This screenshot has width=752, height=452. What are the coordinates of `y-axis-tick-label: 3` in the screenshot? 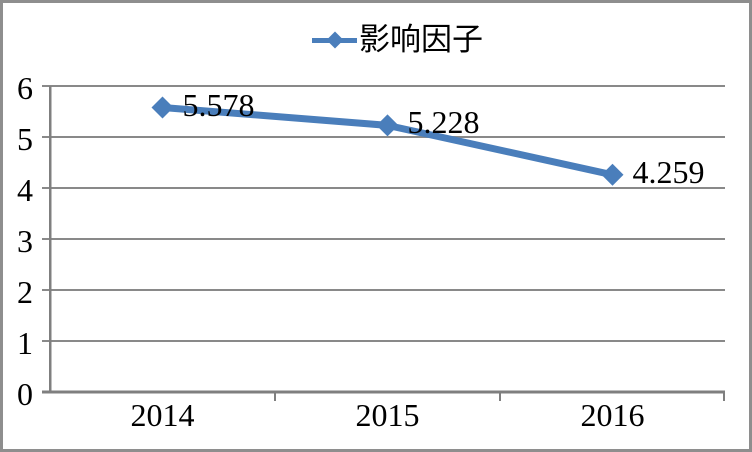 It's located at (25, 241).